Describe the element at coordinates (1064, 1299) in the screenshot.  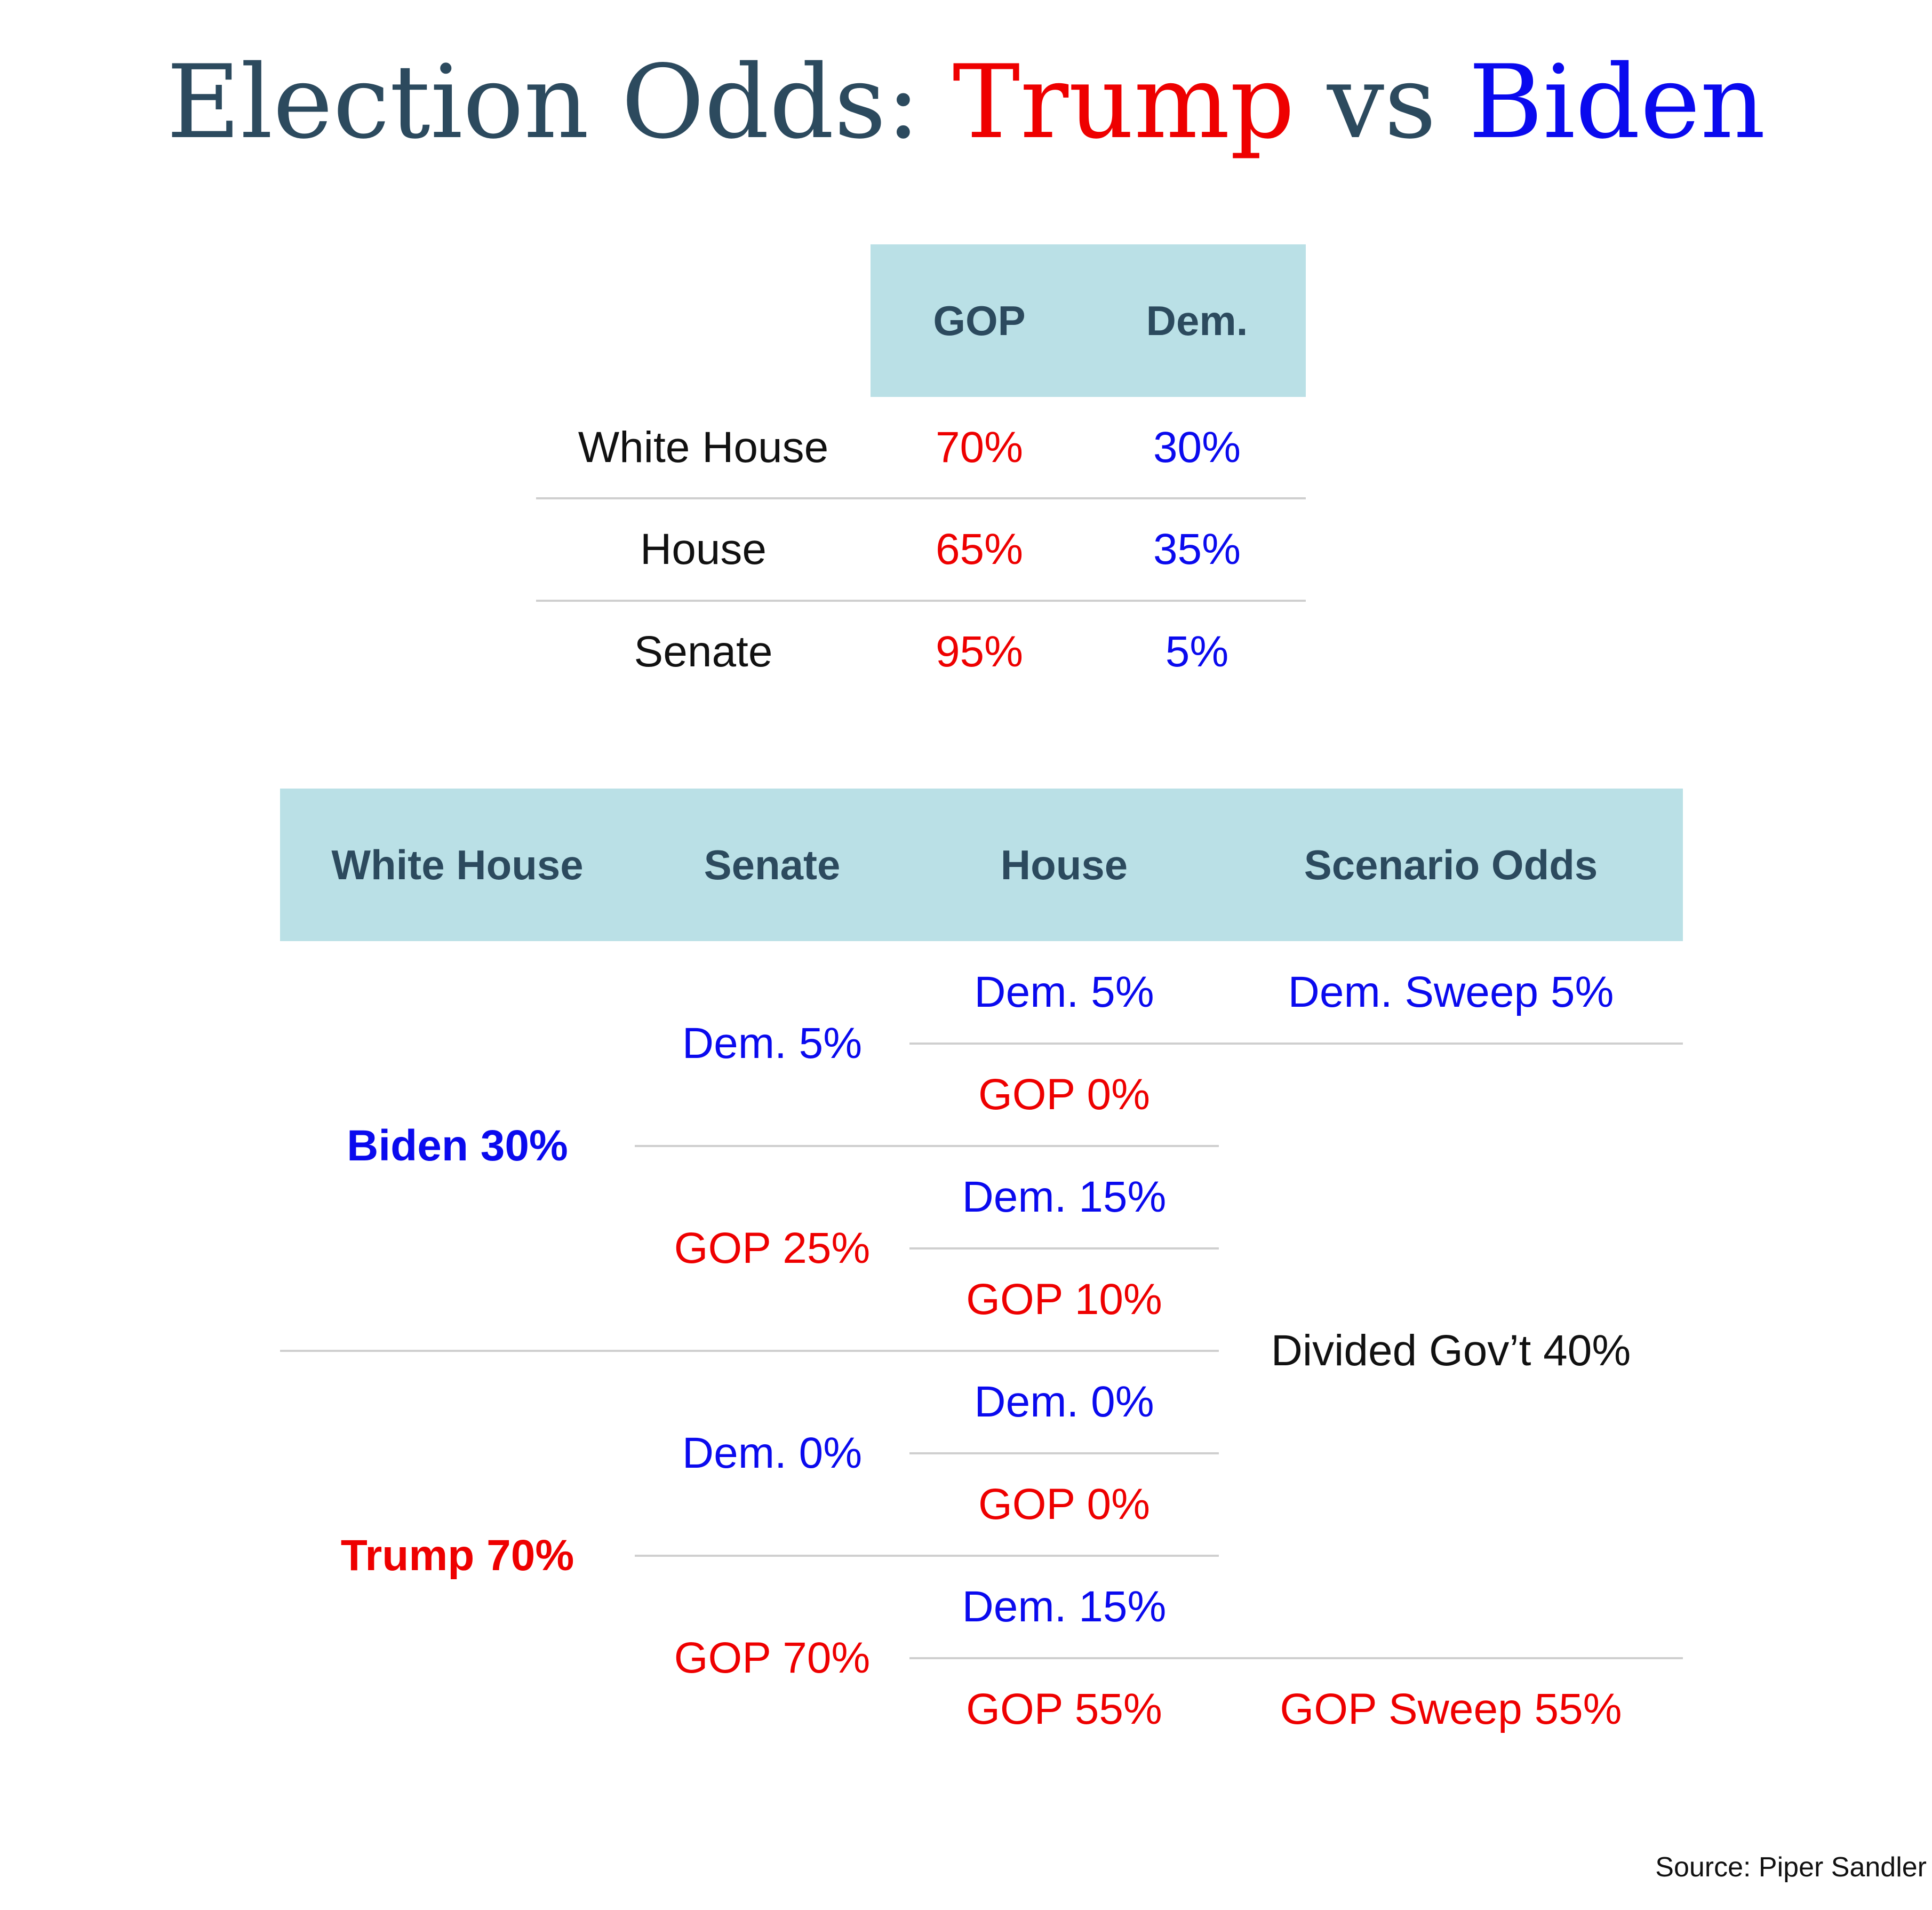
I see `house-cell: GOP 10%` at that location.